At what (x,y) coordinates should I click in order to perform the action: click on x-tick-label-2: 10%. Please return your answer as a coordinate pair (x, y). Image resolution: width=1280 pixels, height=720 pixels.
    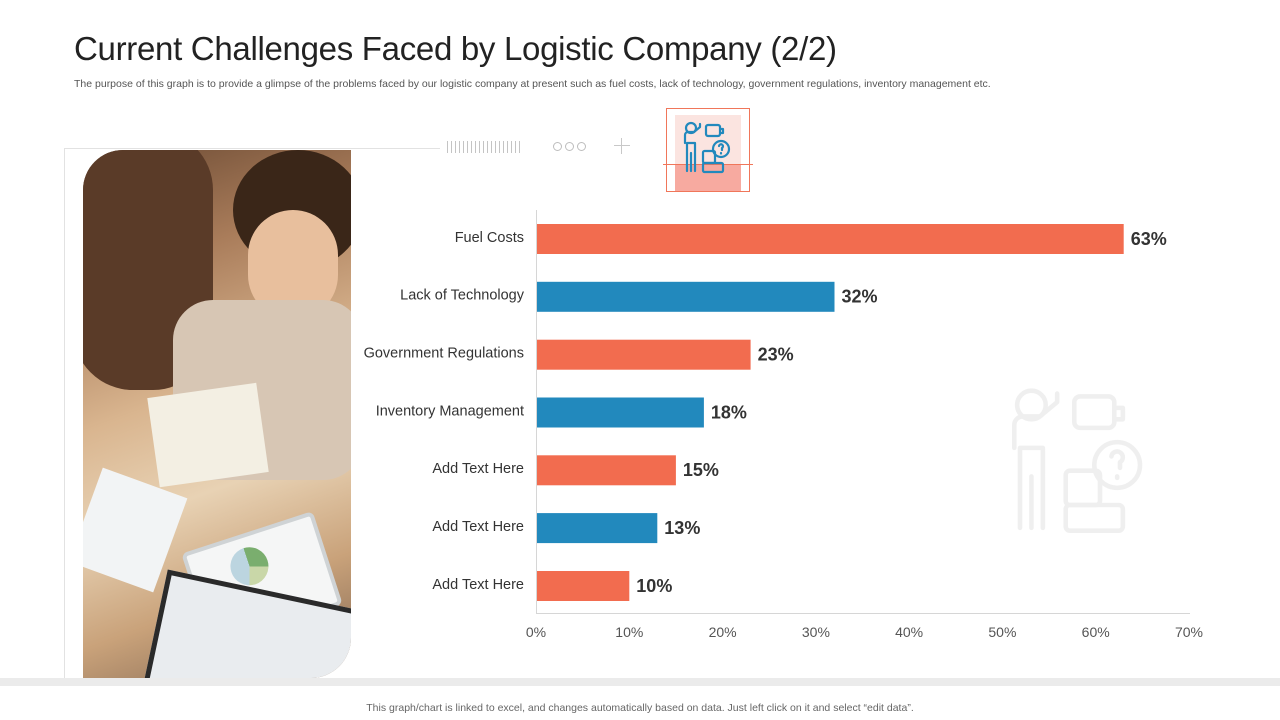
    Looking at the image, I should click on (629, 632).